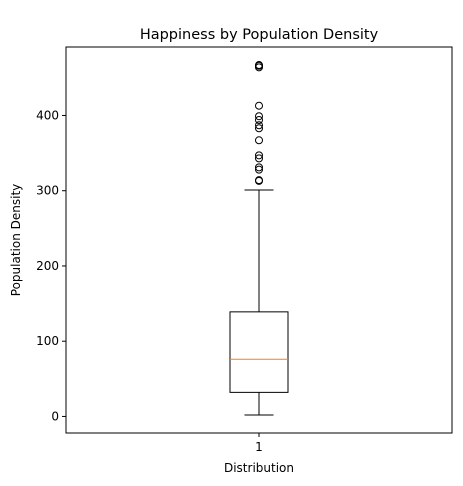 The image size is (463, 486). What do you see at coordinates (259, 447) in the screenshot?
I see `x-tick-label: 1` at bounding box center [259, 447].